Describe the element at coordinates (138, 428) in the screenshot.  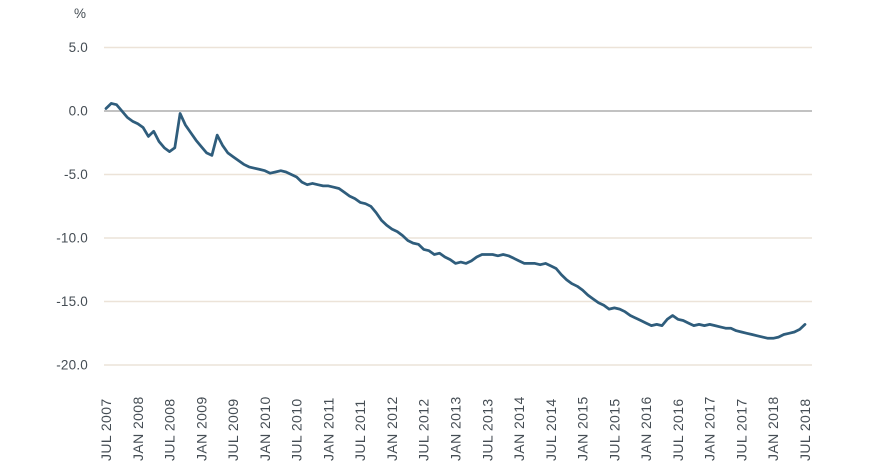
I see `x-tick-label: JAN 2008` at that location.